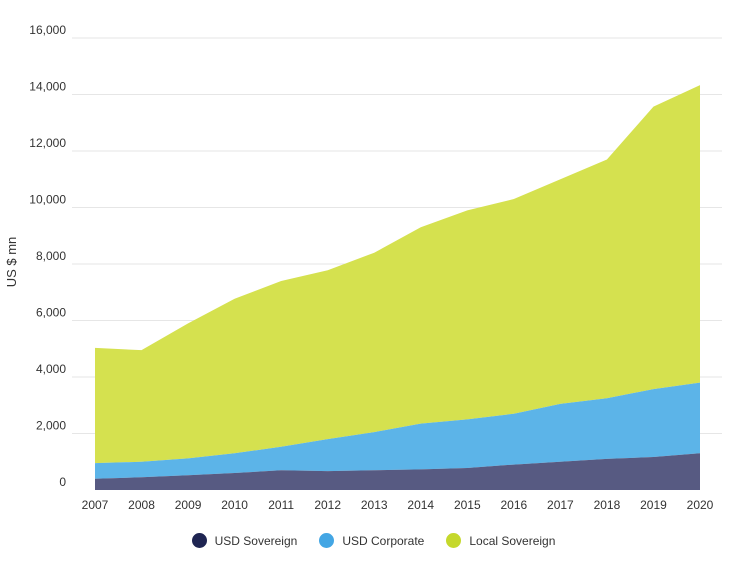 This screenshot has width=747, height=563. What do you see at coordinates (397, 471) in the screenshot?
I see `area-usd-sovereign` at bounding box center [397, 471].